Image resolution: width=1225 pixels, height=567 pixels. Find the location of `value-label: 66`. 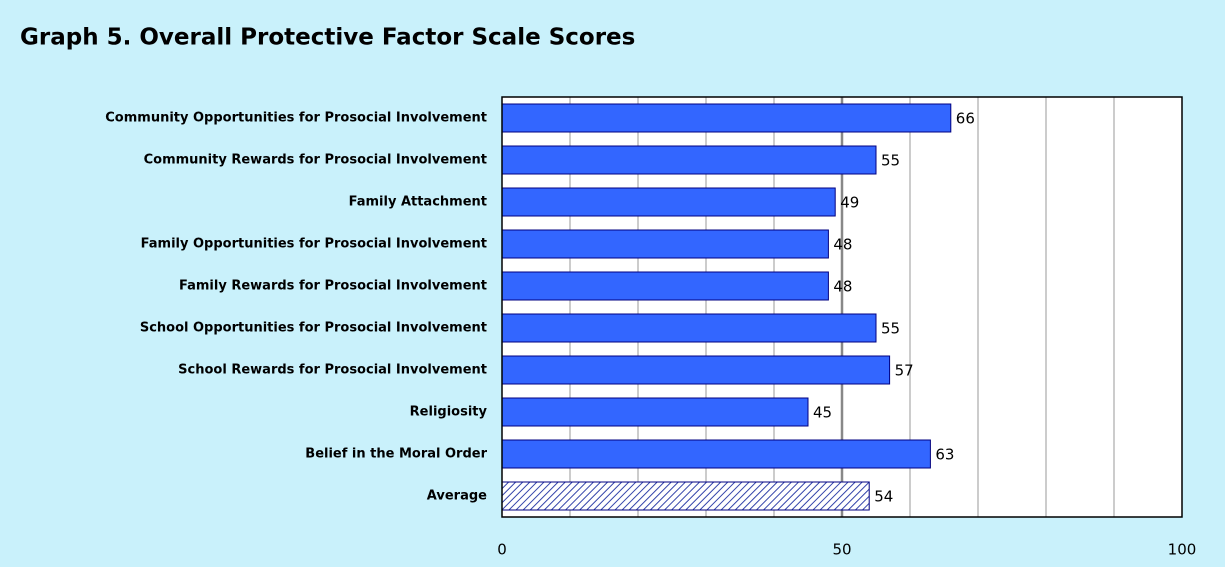

value-label: 66 is located at coordinates (965, 119).